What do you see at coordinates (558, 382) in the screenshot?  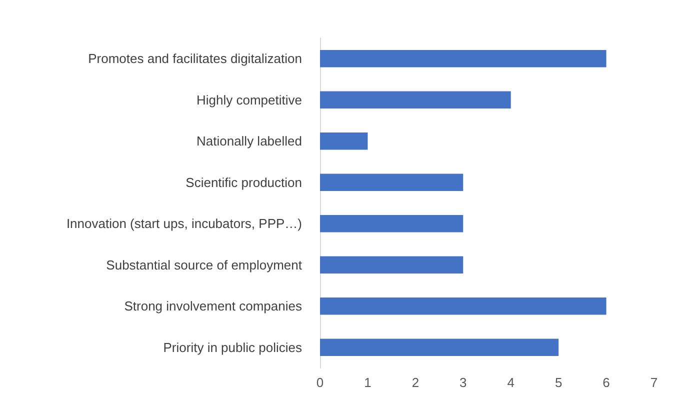 I see `x-tick-label: 5` at bounding box center [558, 382].